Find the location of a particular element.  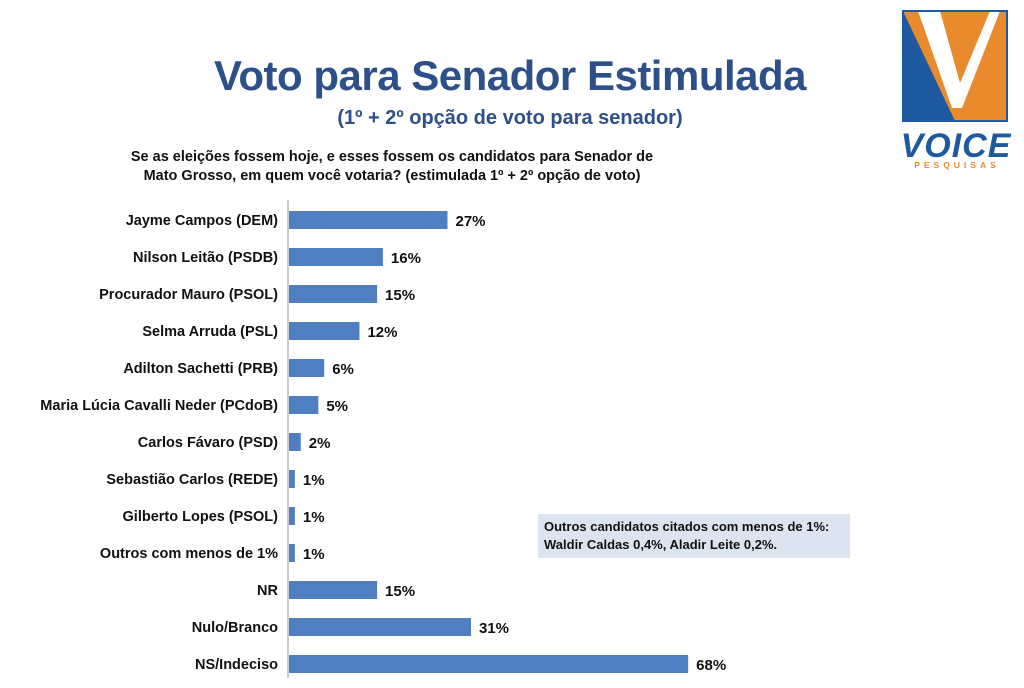

category-label: NR is located at coordinates (267, 591).